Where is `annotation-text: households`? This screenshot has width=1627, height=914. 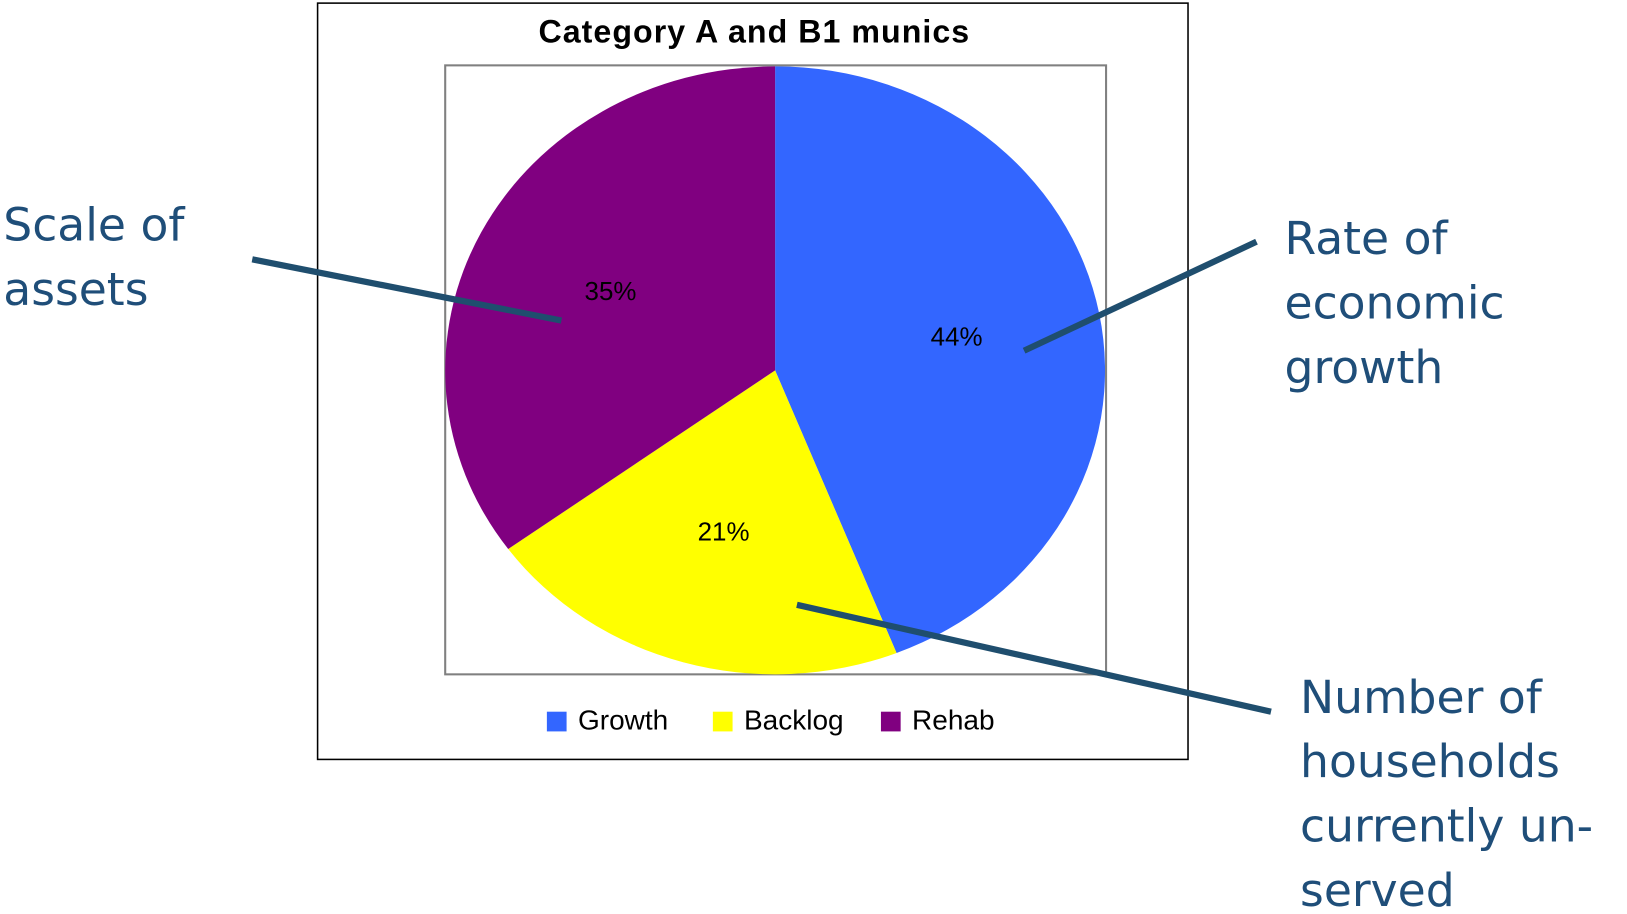 annotation-text: households is located at coordinates (1430, 761).